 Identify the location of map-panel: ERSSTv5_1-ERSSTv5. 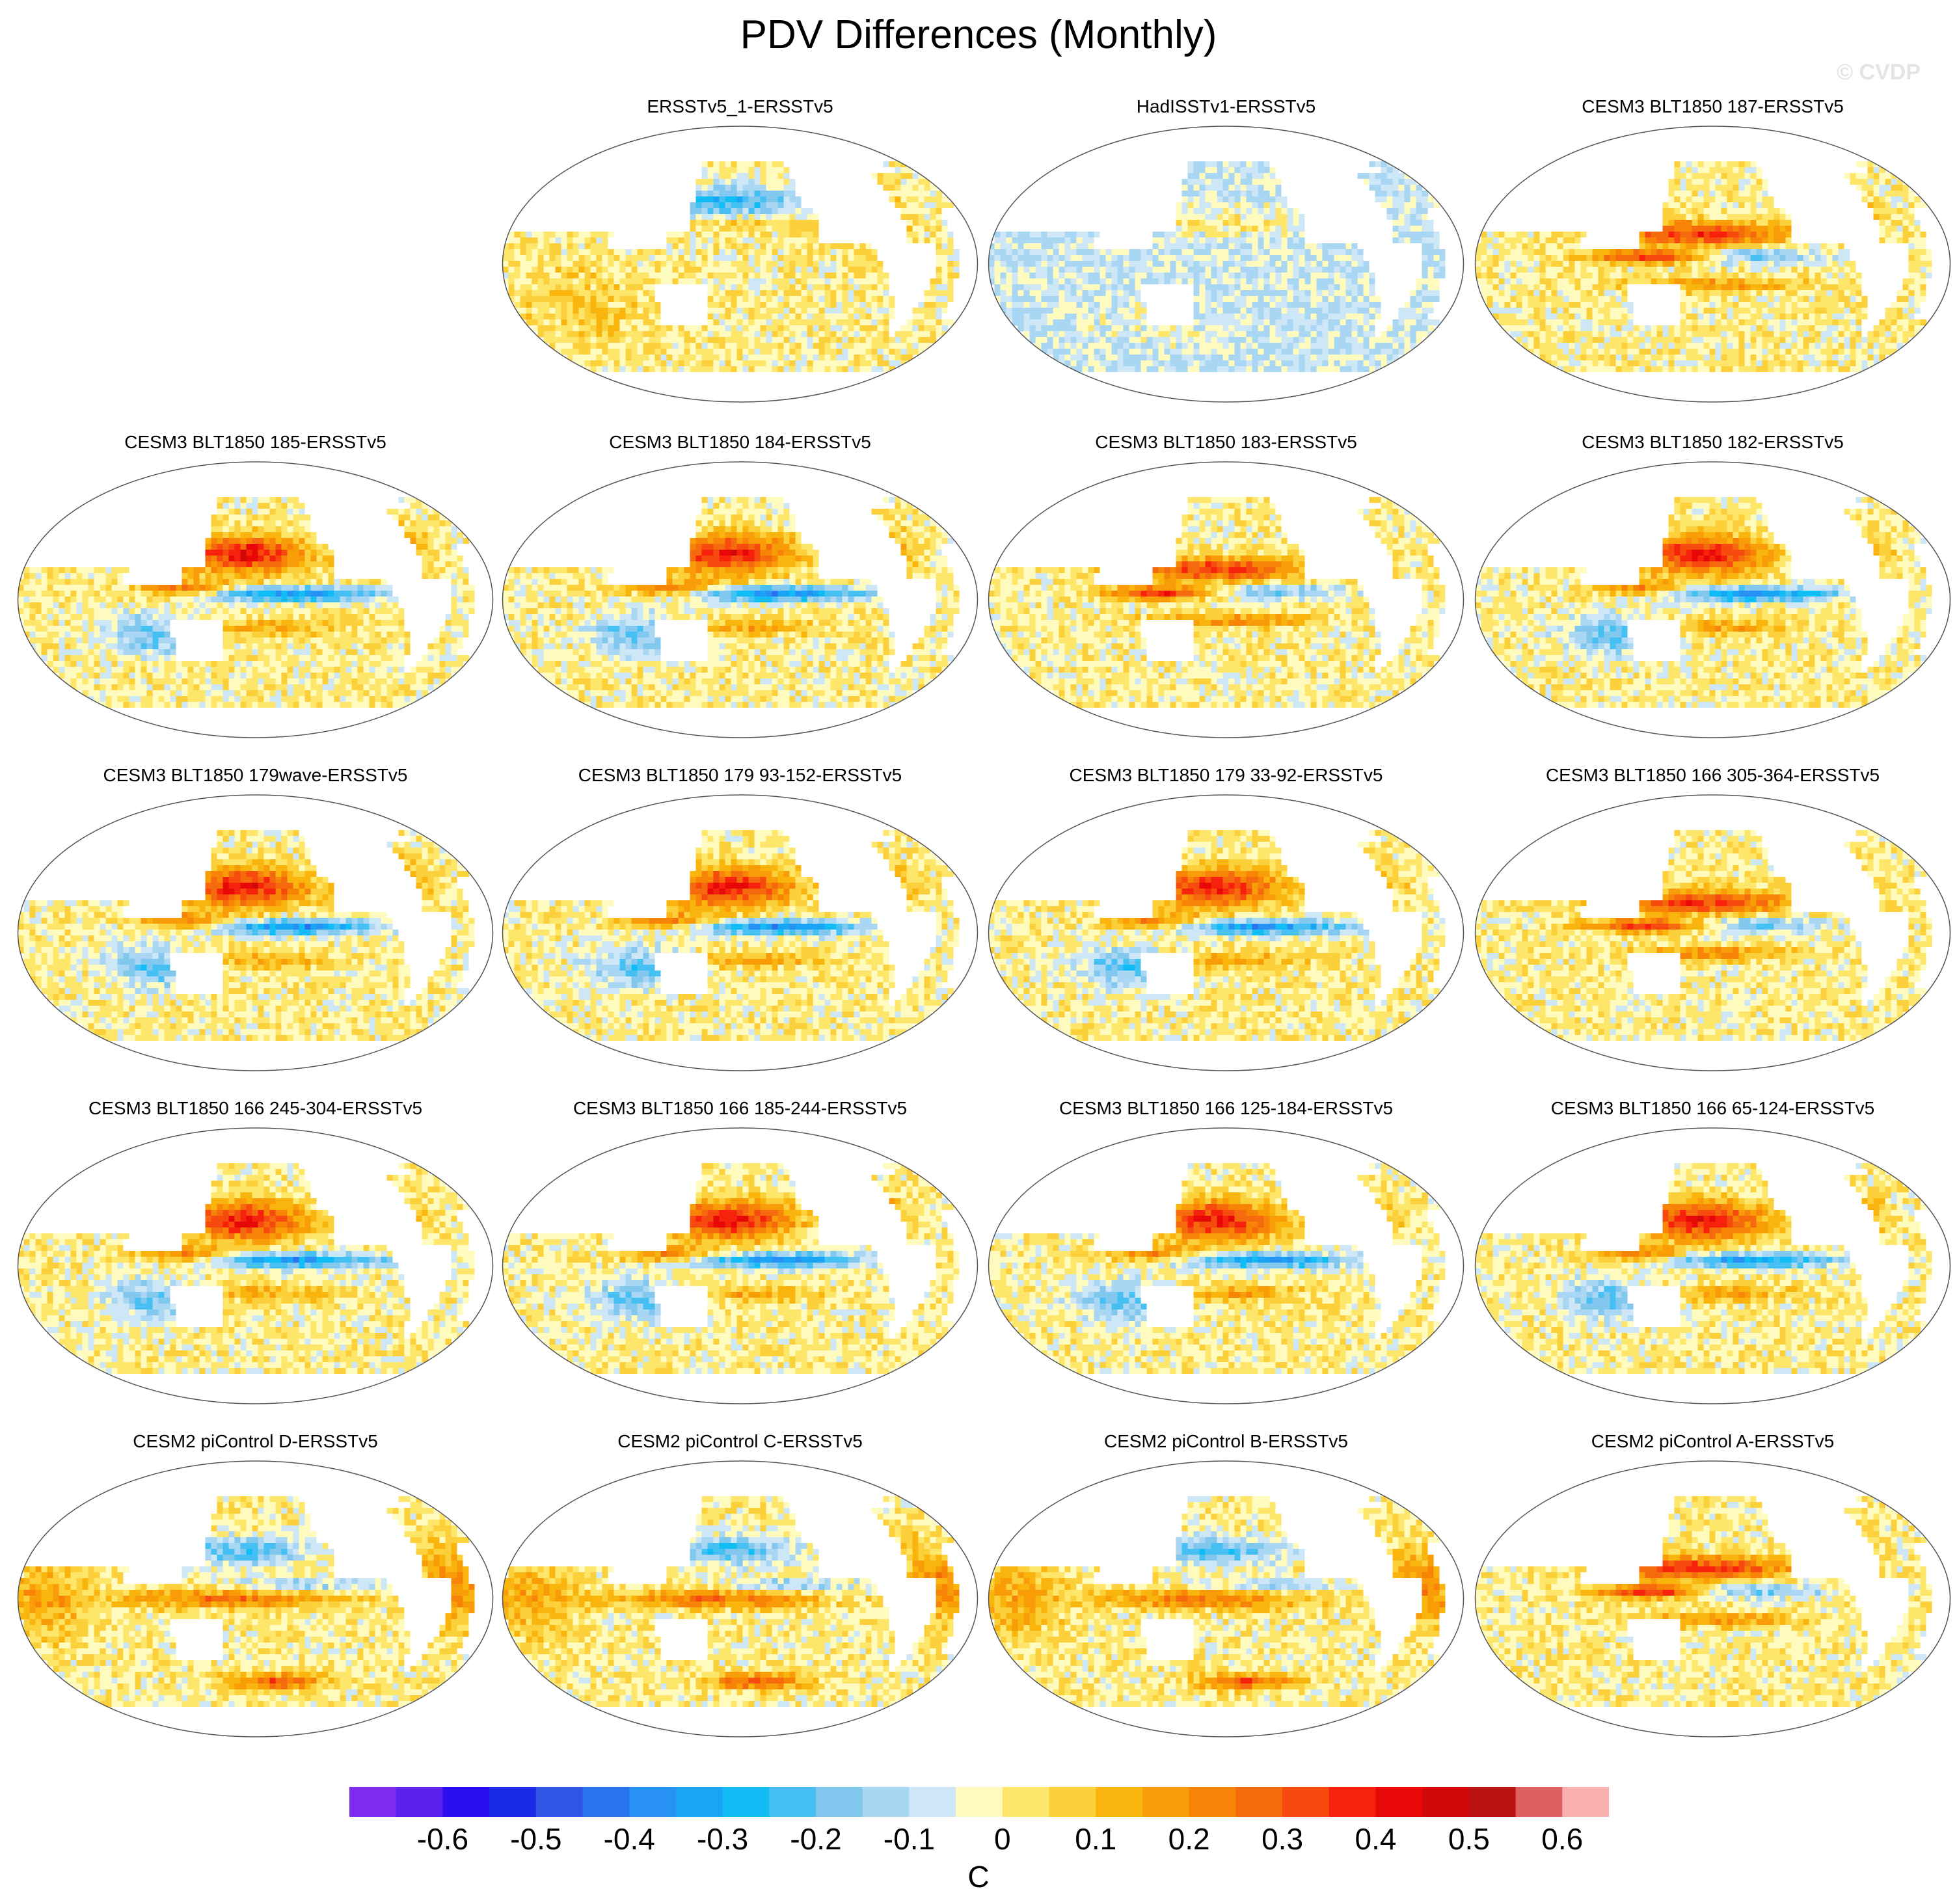
(740, 249).